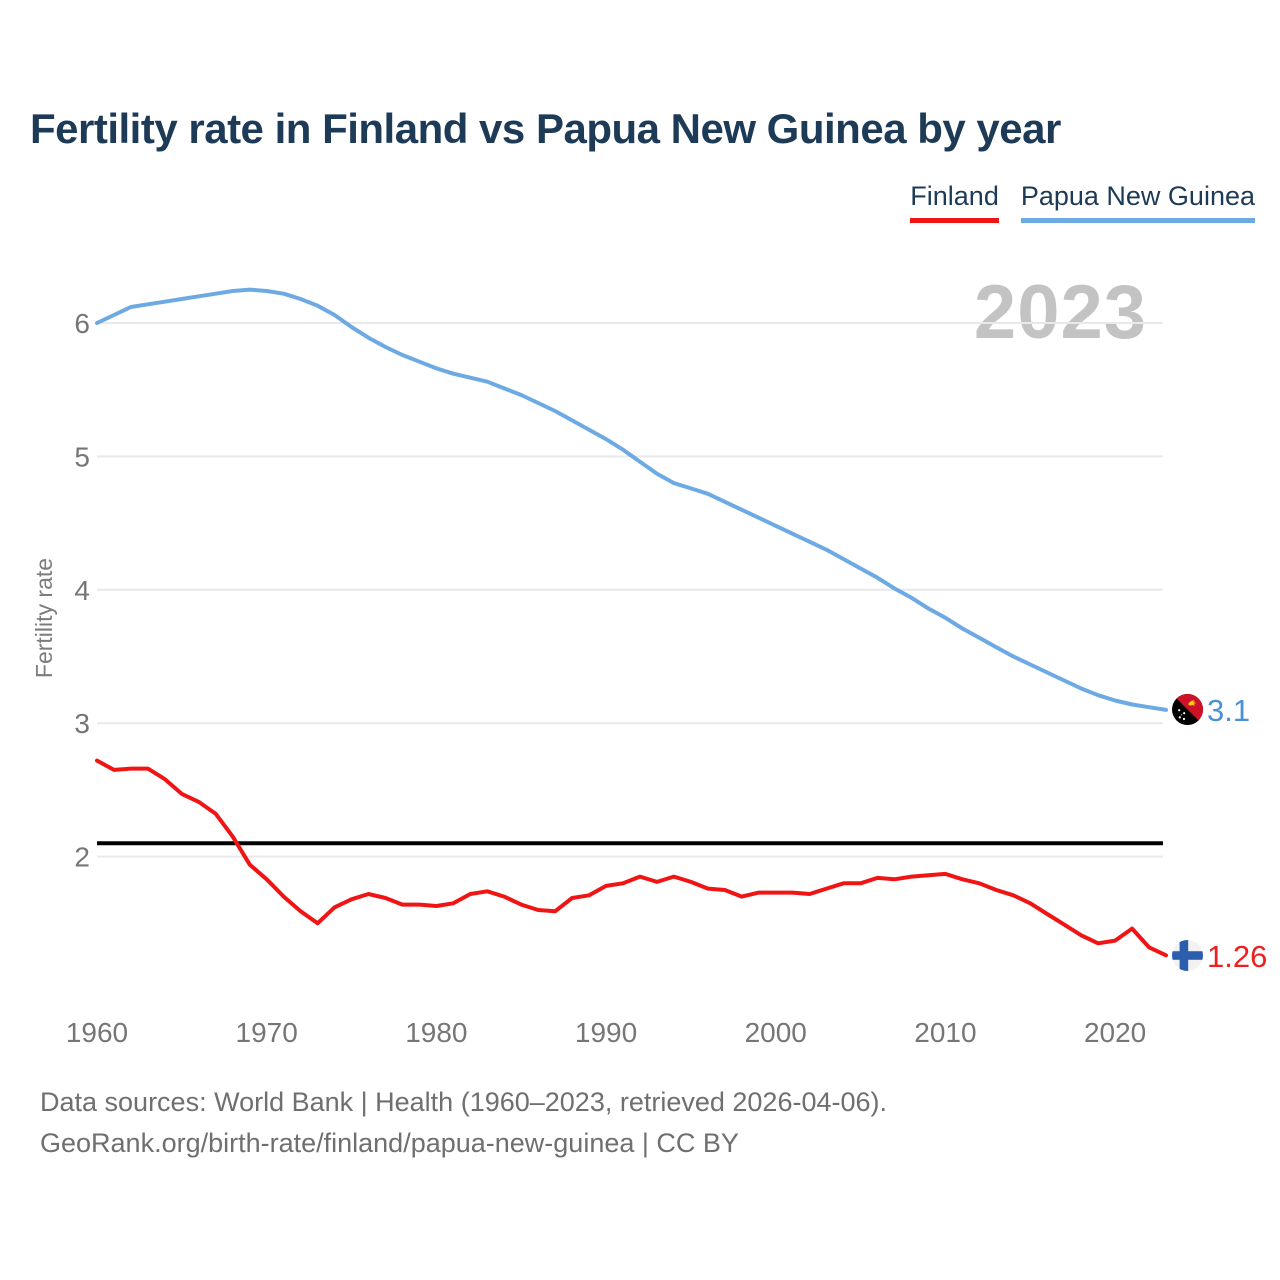 The height and width of the screenshot is (1280, 1280). Describe the element at coordinates (1060, 312) in the screenshot. I see `year-watermark: 2023` at that location.